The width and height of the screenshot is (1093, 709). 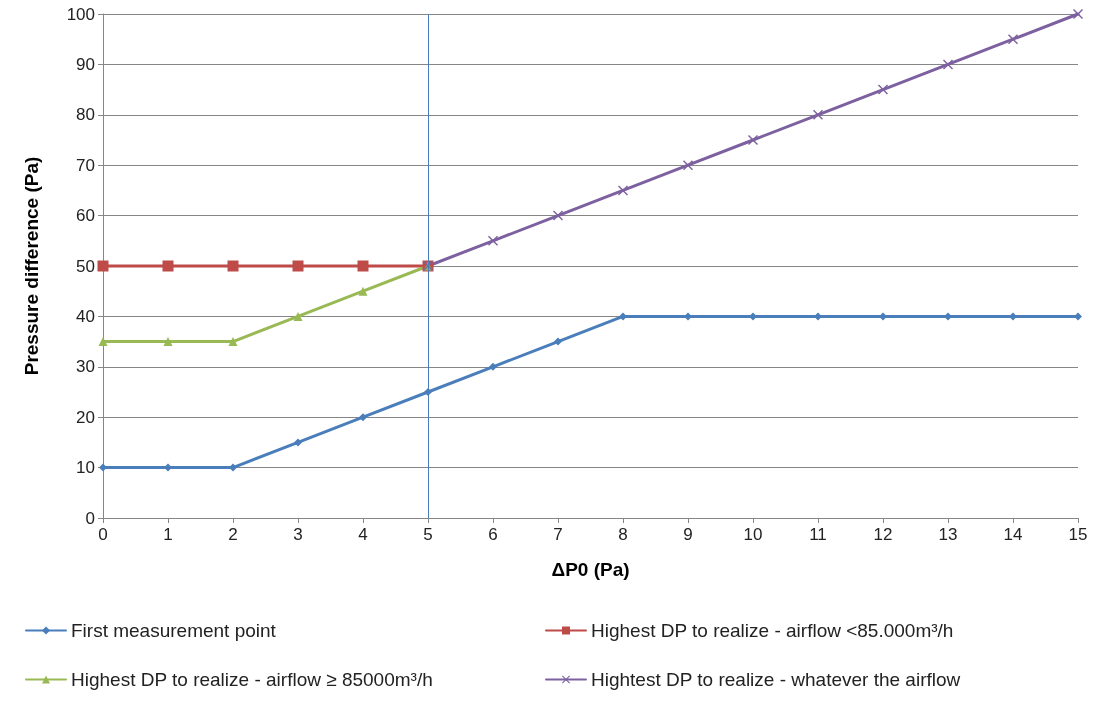 What do you see at coordinates (85, 367) in the screenshot?
I see `y-tick-label: 30` at bounding box center [85, 367].